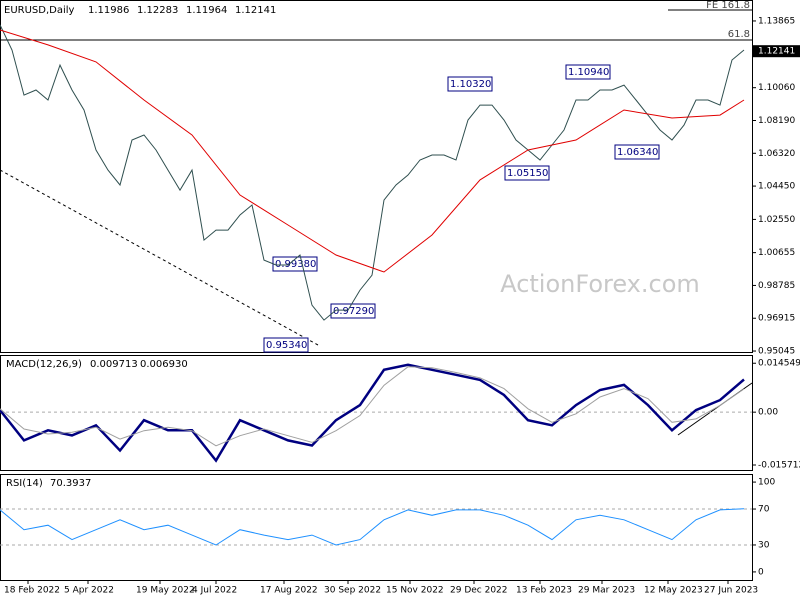 Image resolution: width=800 pixels, height=600 pixels. What do you see at coordinates (39, 10) in the screenshot?
I see `symbol: EURUSD,Daily` at bounding box center [39, 10].